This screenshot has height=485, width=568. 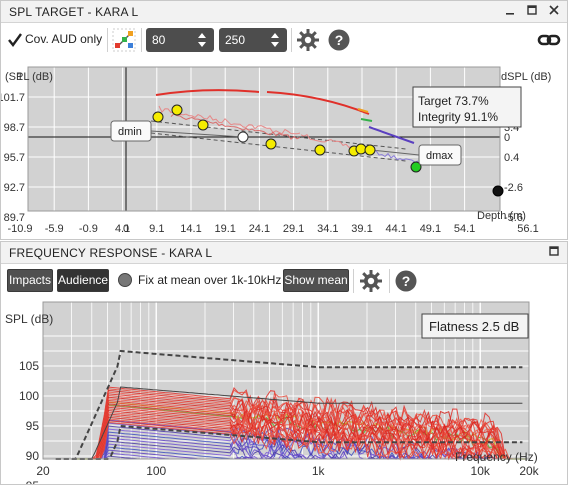 What do you see at coordinates (391, 135) in the screenshot?
I see `purple-segment` at bounding box center [391, 135].